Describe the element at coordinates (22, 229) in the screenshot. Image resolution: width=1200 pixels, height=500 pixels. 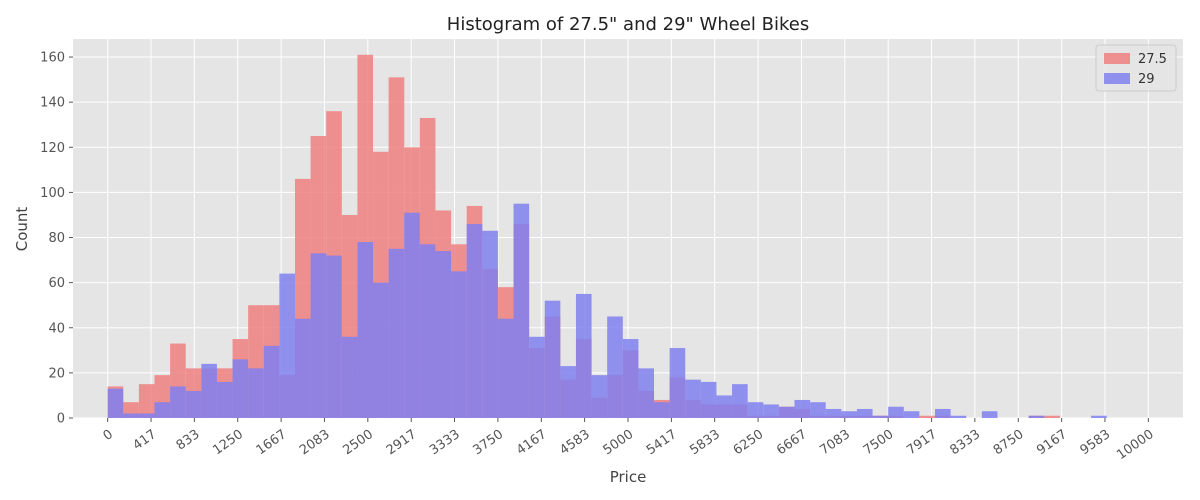
I see `y-axis-label: Count` at that location.